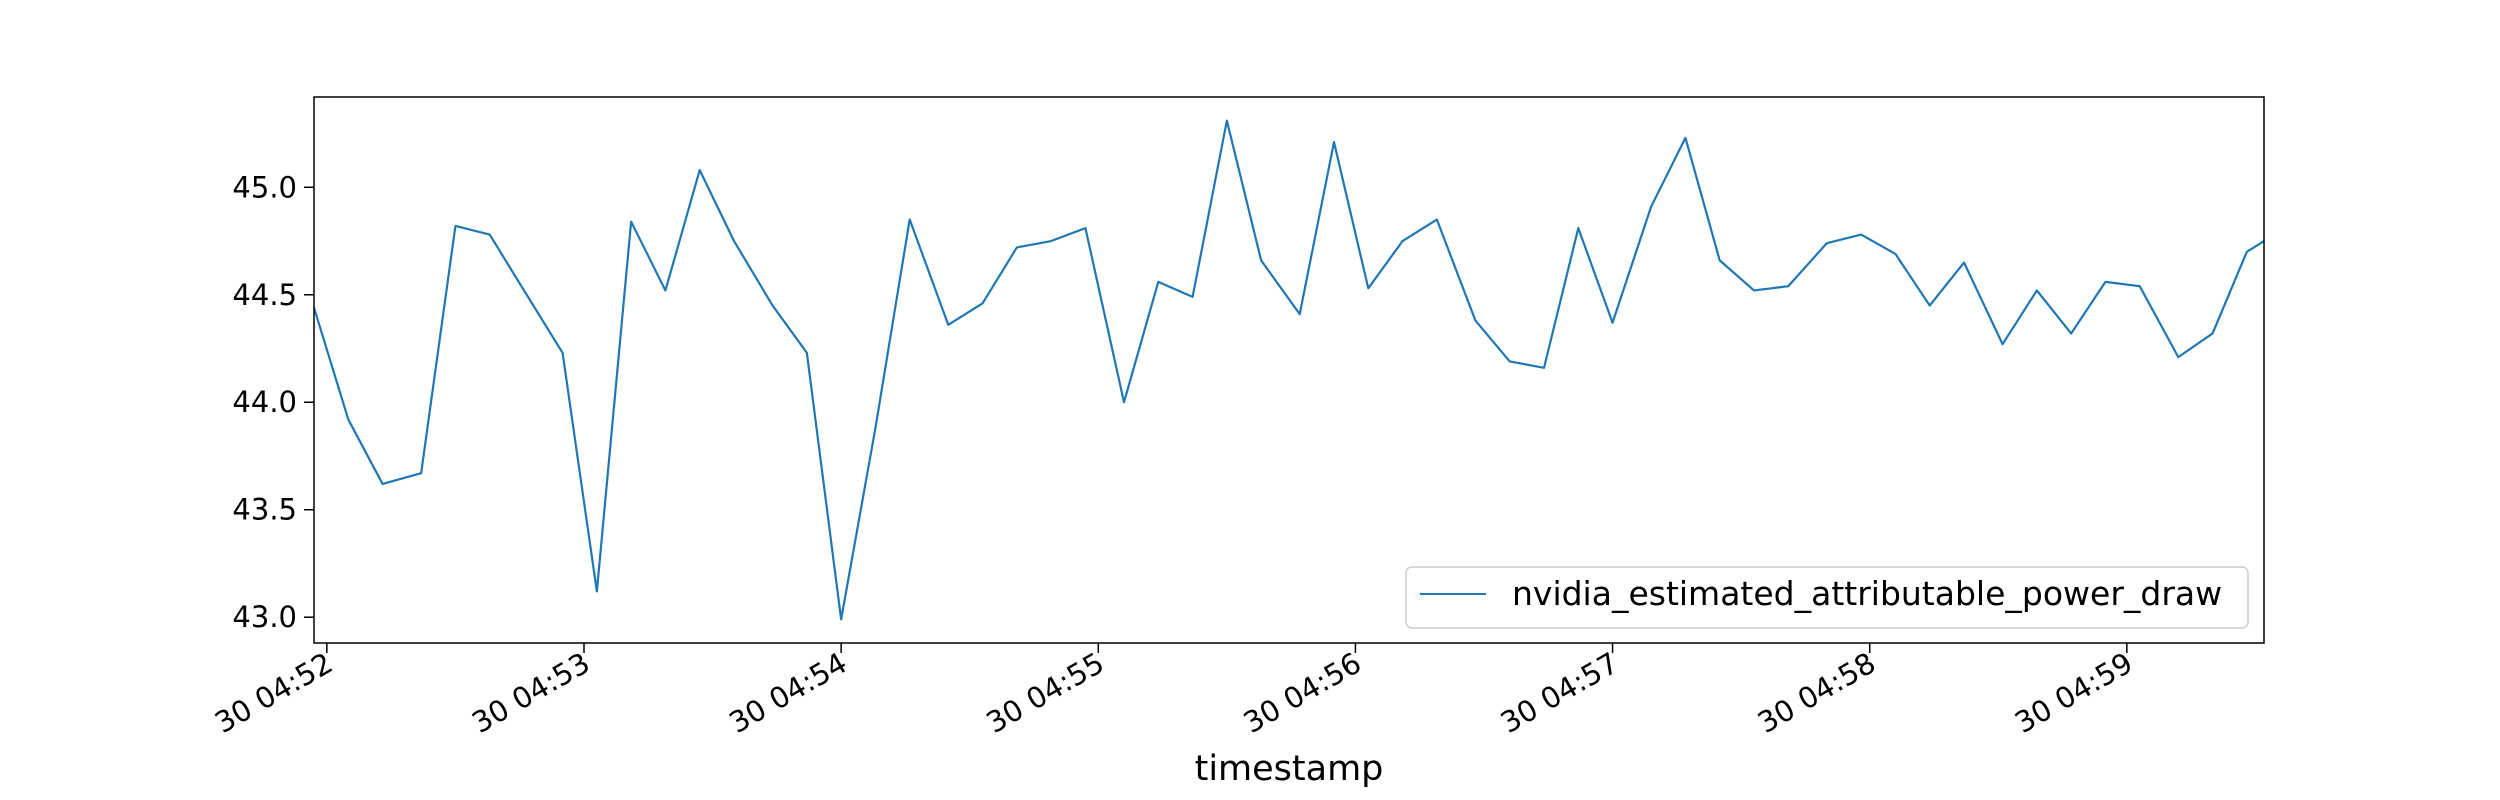 Image resolution: width=2500 pixels, height=800 pixels. I want to click on legend-label: nvidia_estimated_attributable_power_draw, so click(1867, 593).